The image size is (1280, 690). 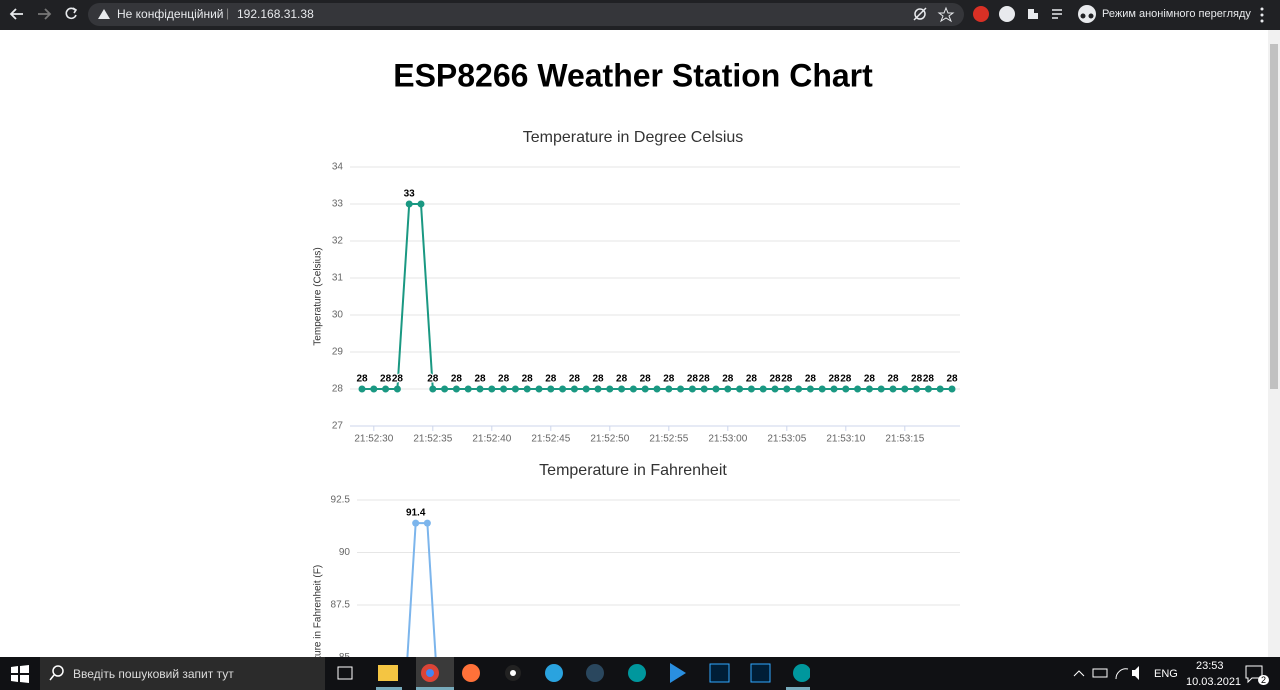 What do you see at coordinates (526, 14) in the screenshot?
I see `address-bar: Не конфіденційний | 192.168.31.38` at bounding box center [526, 14].